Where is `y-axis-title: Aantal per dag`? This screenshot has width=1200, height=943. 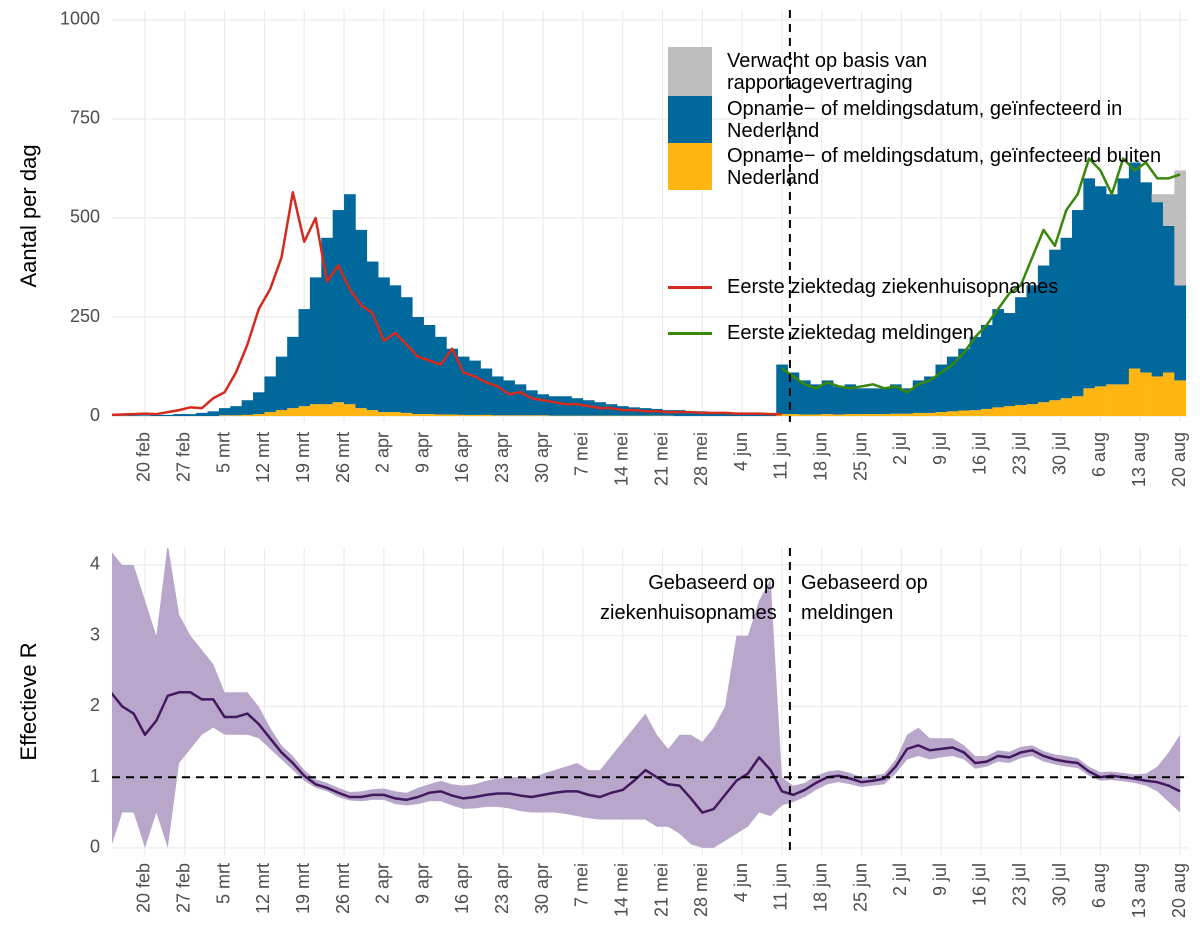 y-axis-title: Aantal per dag is located at coordinates (28, 215).